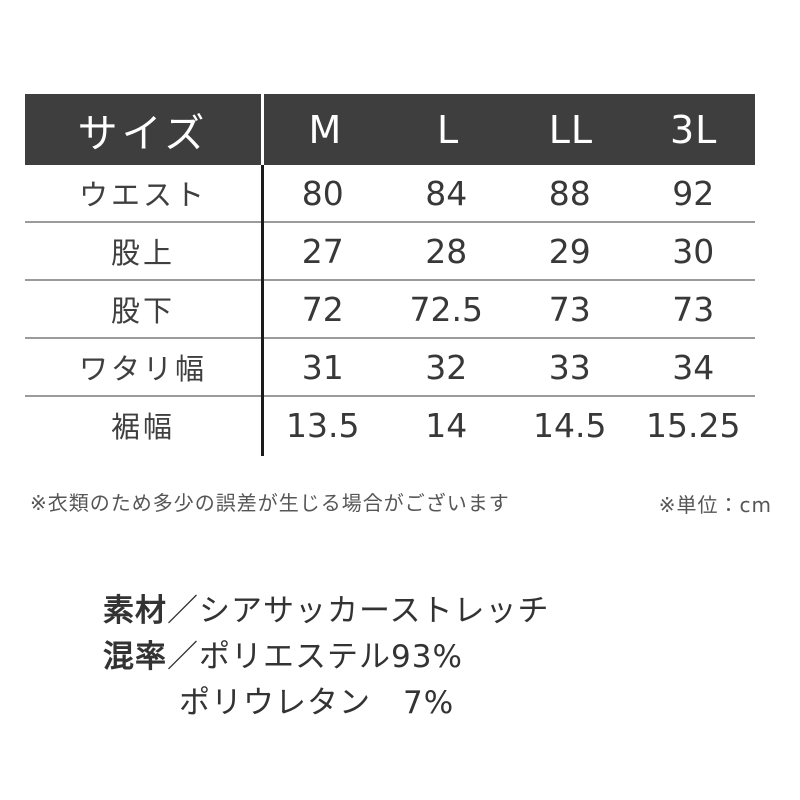 The image size is (800, 800). What do you see at coordinates (270, 503) in the screenshot?
I see `disclaimer-note: ※衣類のため多少の誤差が生じる場合がございます` at bounding box center [270, 503].